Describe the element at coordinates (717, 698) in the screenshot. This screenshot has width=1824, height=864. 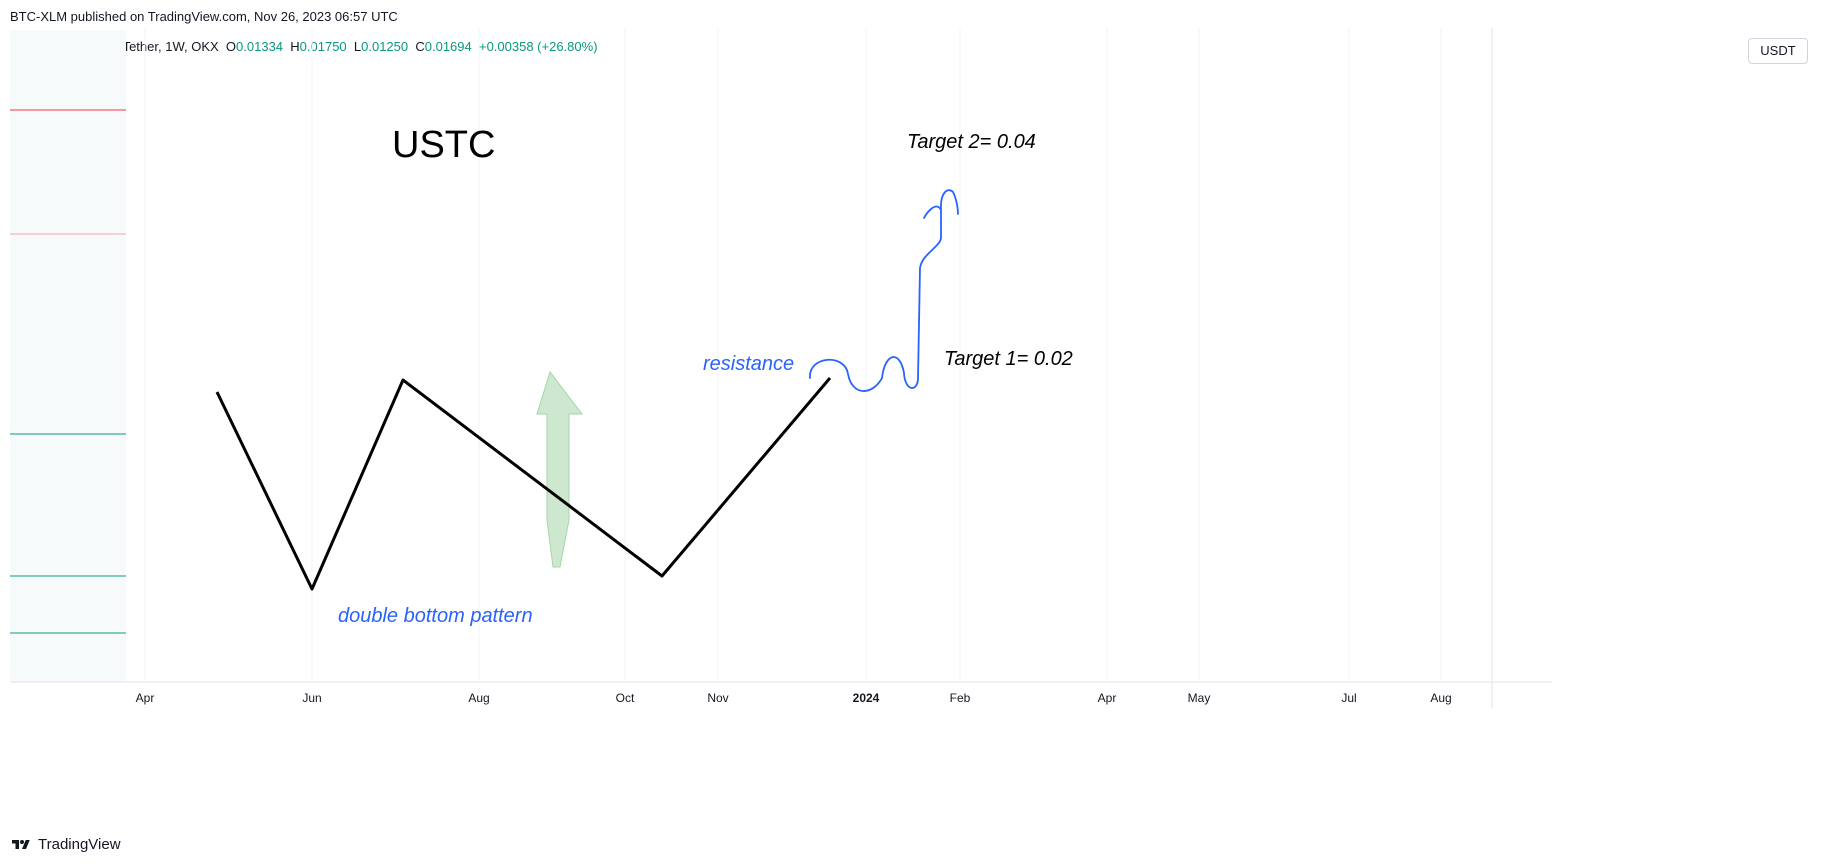
I see `x-tick-label: Nov` at that location.